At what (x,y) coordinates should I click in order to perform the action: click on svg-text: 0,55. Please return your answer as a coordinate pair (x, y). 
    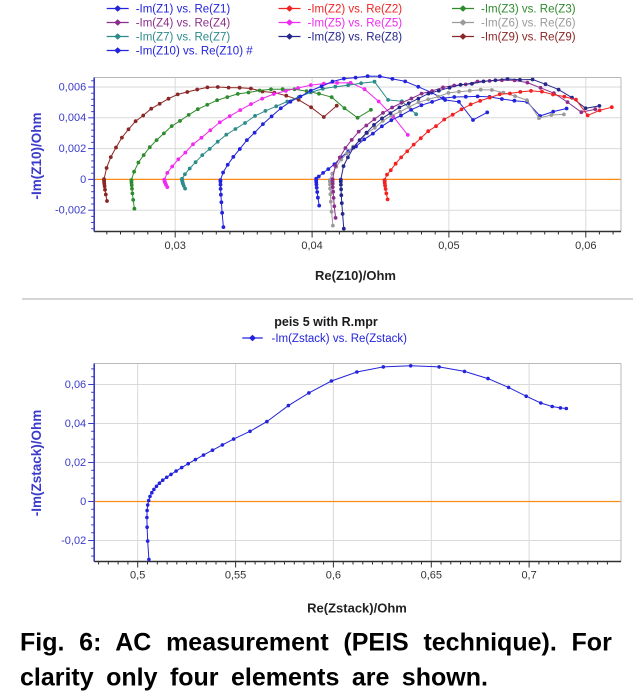
    Looking at the image, I should click on (235, 576).